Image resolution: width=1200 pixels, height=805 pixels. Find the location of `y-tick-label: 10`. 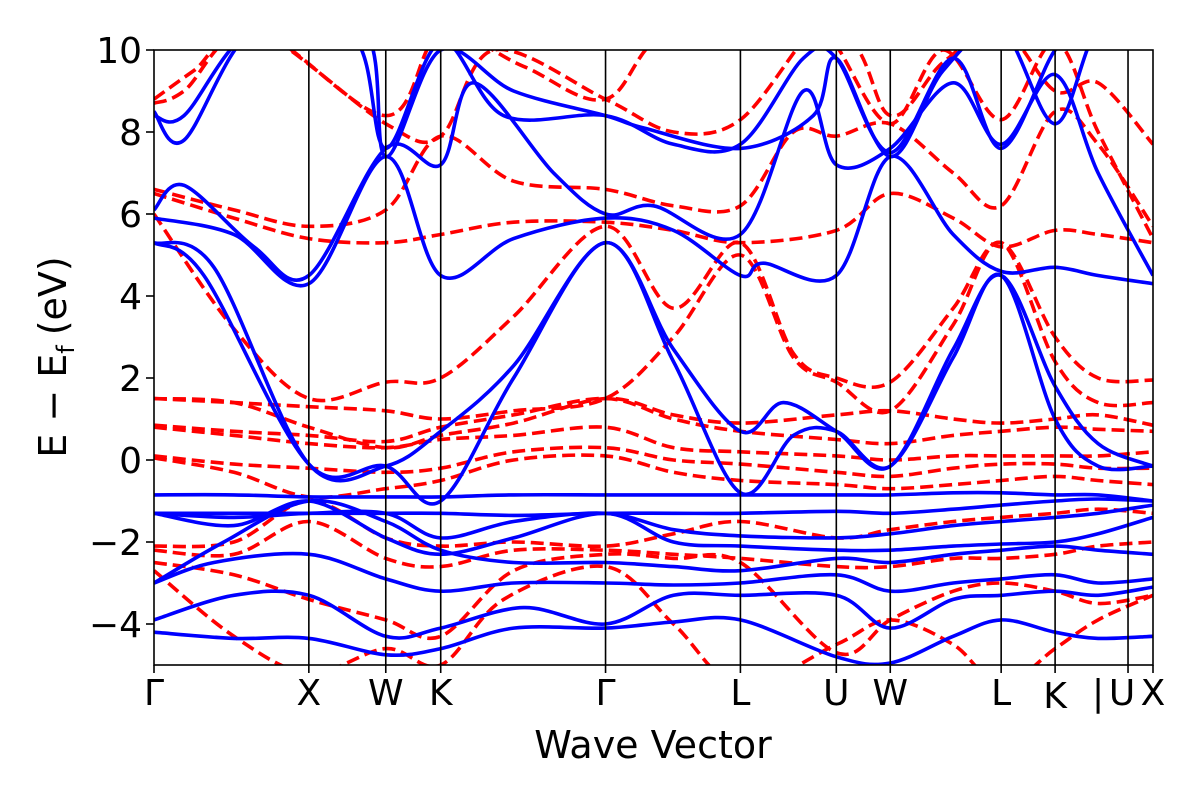

y-tick-label: 10 is located at coordinates (119, 51).